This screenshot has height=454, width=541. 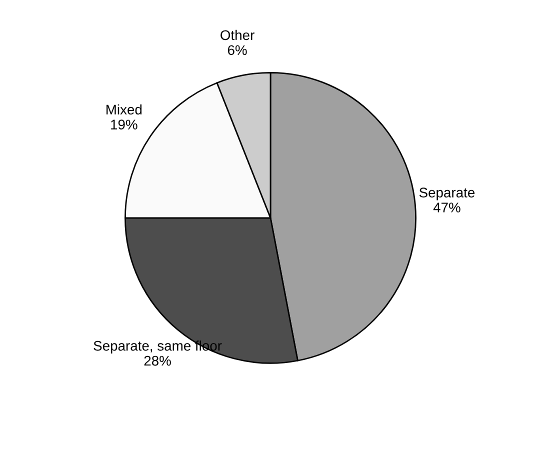 What do you see at coordinates (237, 50) in the screenshot?
I see `data-label: 6%` at bounding box center [237, 50].